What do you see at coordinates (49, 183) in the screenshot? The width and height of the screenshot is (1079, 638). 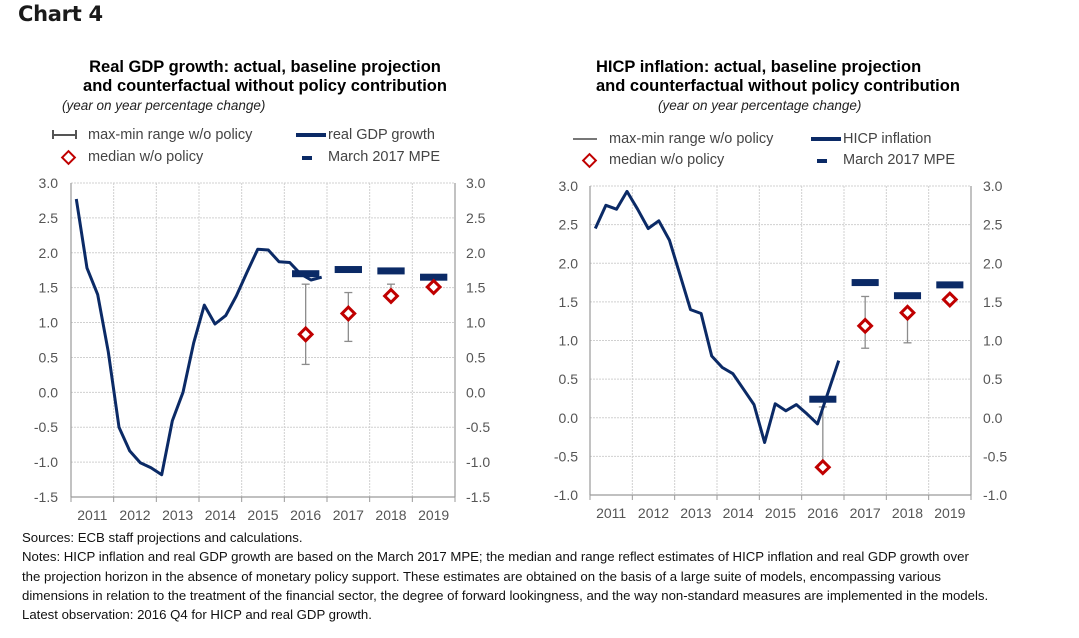 I see `gdp-ytick-left: 3.0` at bounding box center [49, 183].